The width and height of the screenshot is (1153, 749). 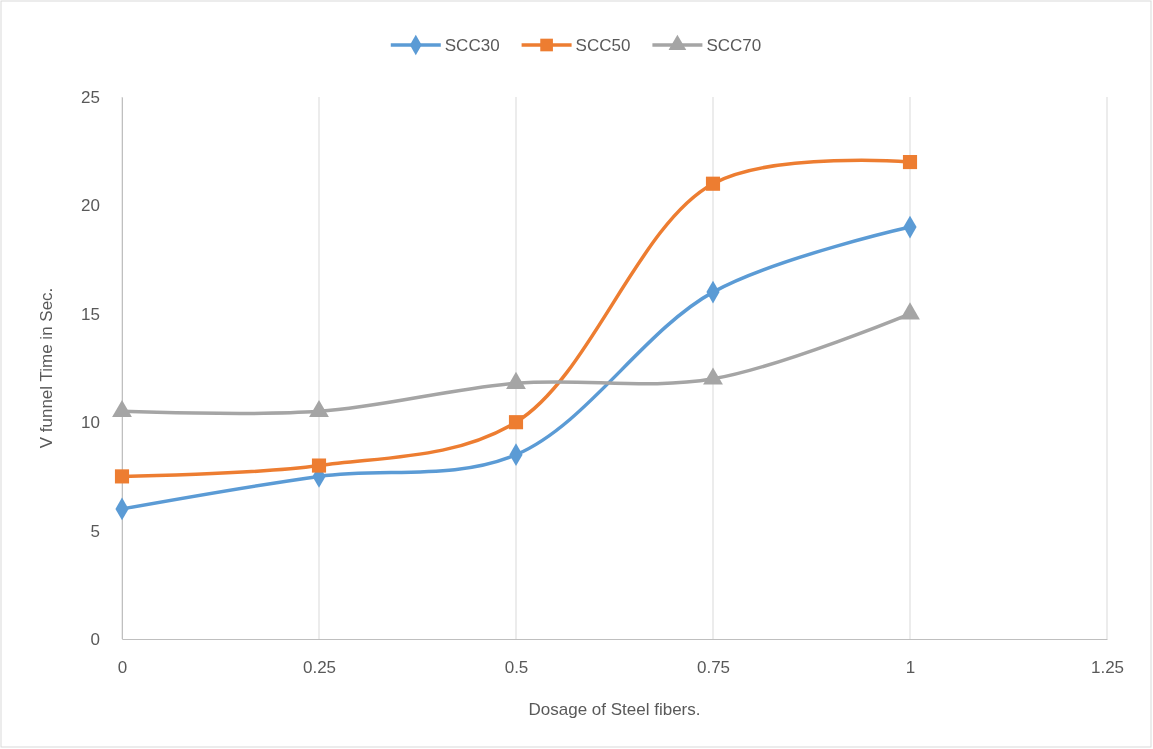 I want to click on y-tick-label: 0, so click(x=95, y=639).